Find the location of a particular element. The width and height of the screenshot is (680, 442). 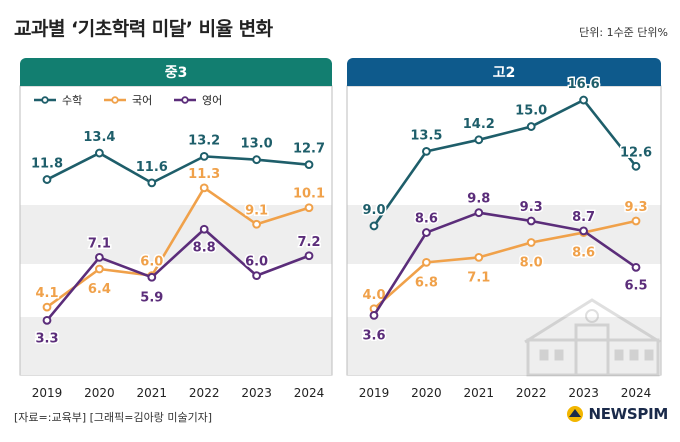

school-tower is located at coordinates (592, 350).